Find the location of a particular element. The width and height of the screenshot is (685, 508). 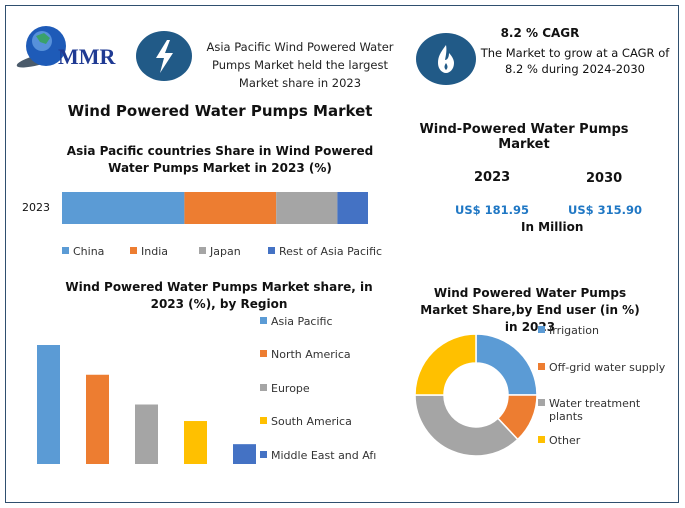

legend-item: South America is located at coordinates (306, 421).